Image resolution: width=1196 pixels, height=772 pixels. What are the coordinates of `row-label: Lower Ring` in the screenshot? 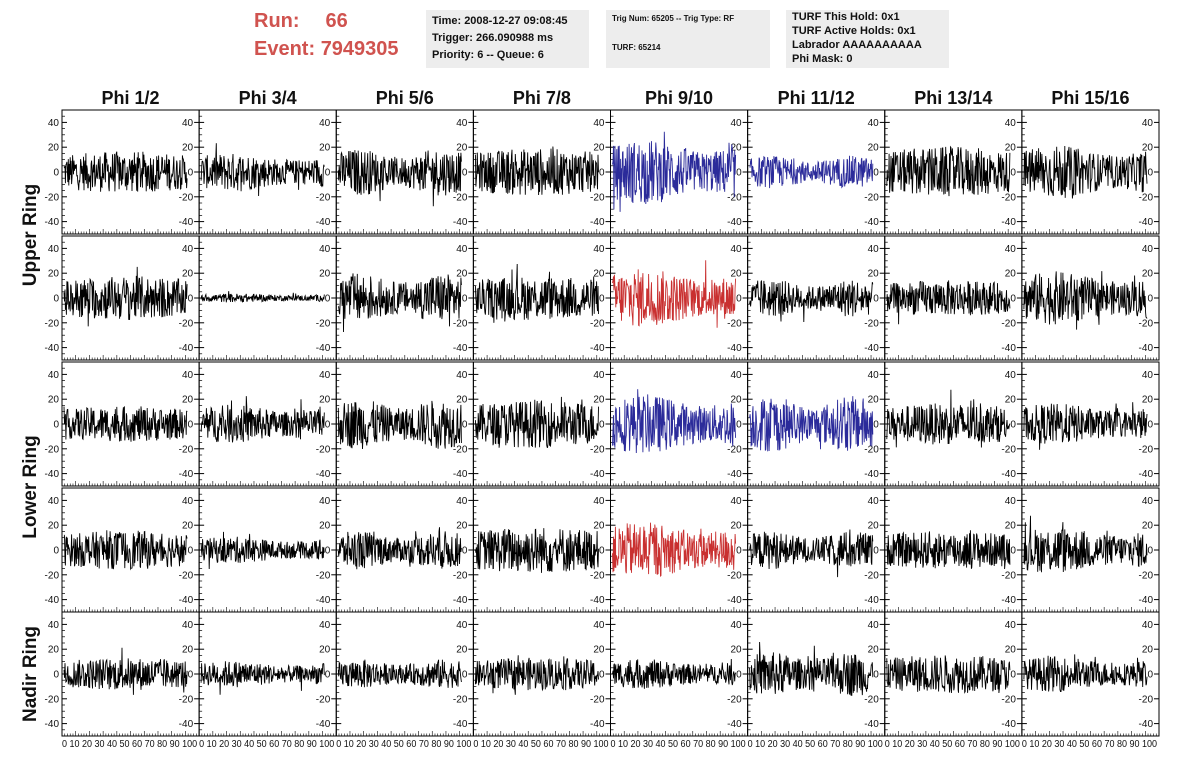 It's located at (30, 486).